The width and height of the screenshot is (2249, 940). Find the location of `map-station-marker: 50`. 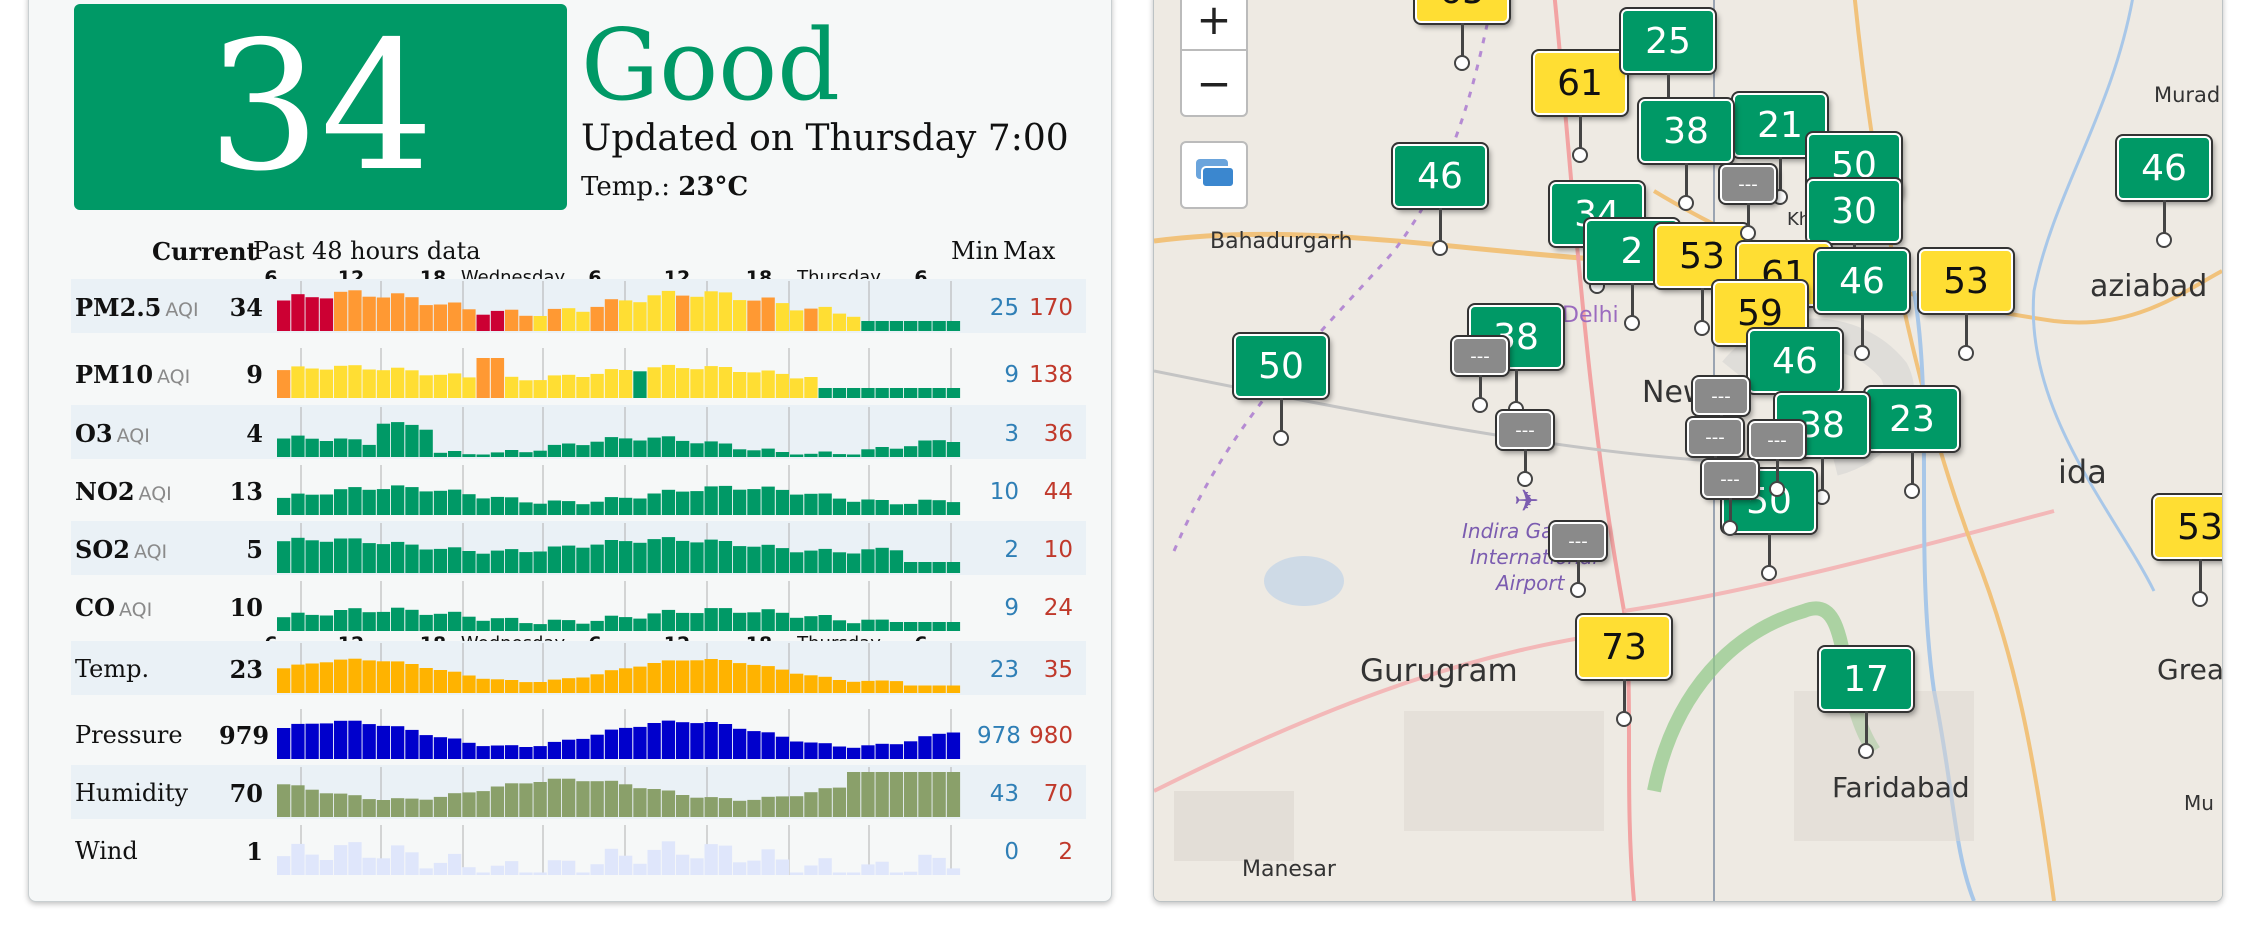

map-station-marker: 50 is located at coordinates (1281, 390).